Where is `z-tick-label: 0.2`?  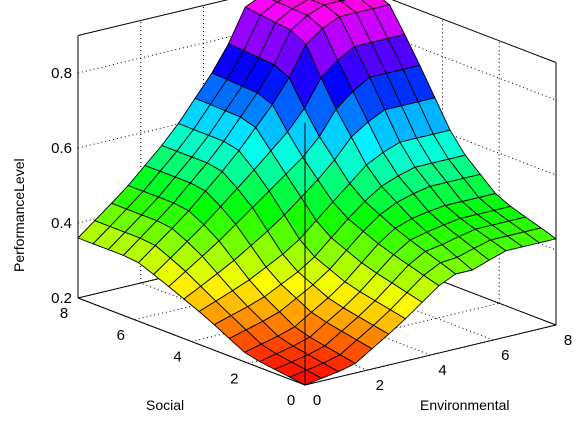
z-tick-label: 0.2 is located at coordinates (61, 298).